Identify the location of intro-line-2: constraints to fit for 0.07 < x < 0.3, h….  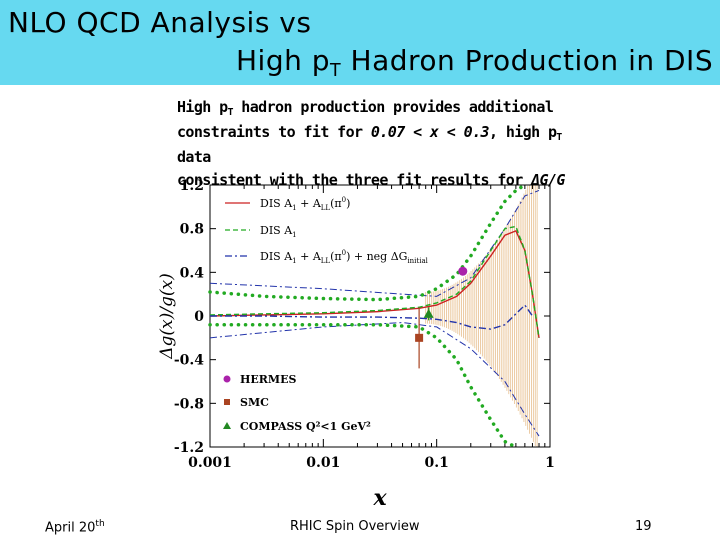
(387, 145).